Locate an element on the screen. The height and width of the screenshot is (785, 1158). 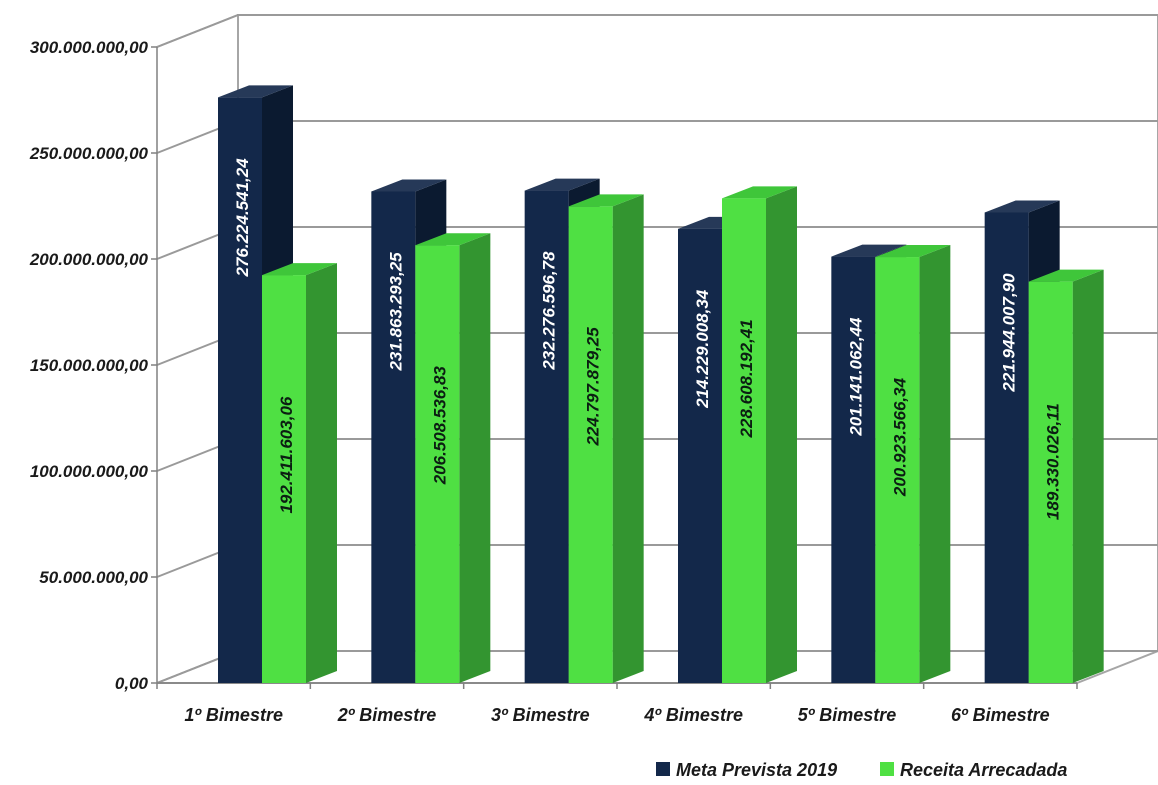
data-label: 231.863.293,25 is located at coordinates (395, 312).